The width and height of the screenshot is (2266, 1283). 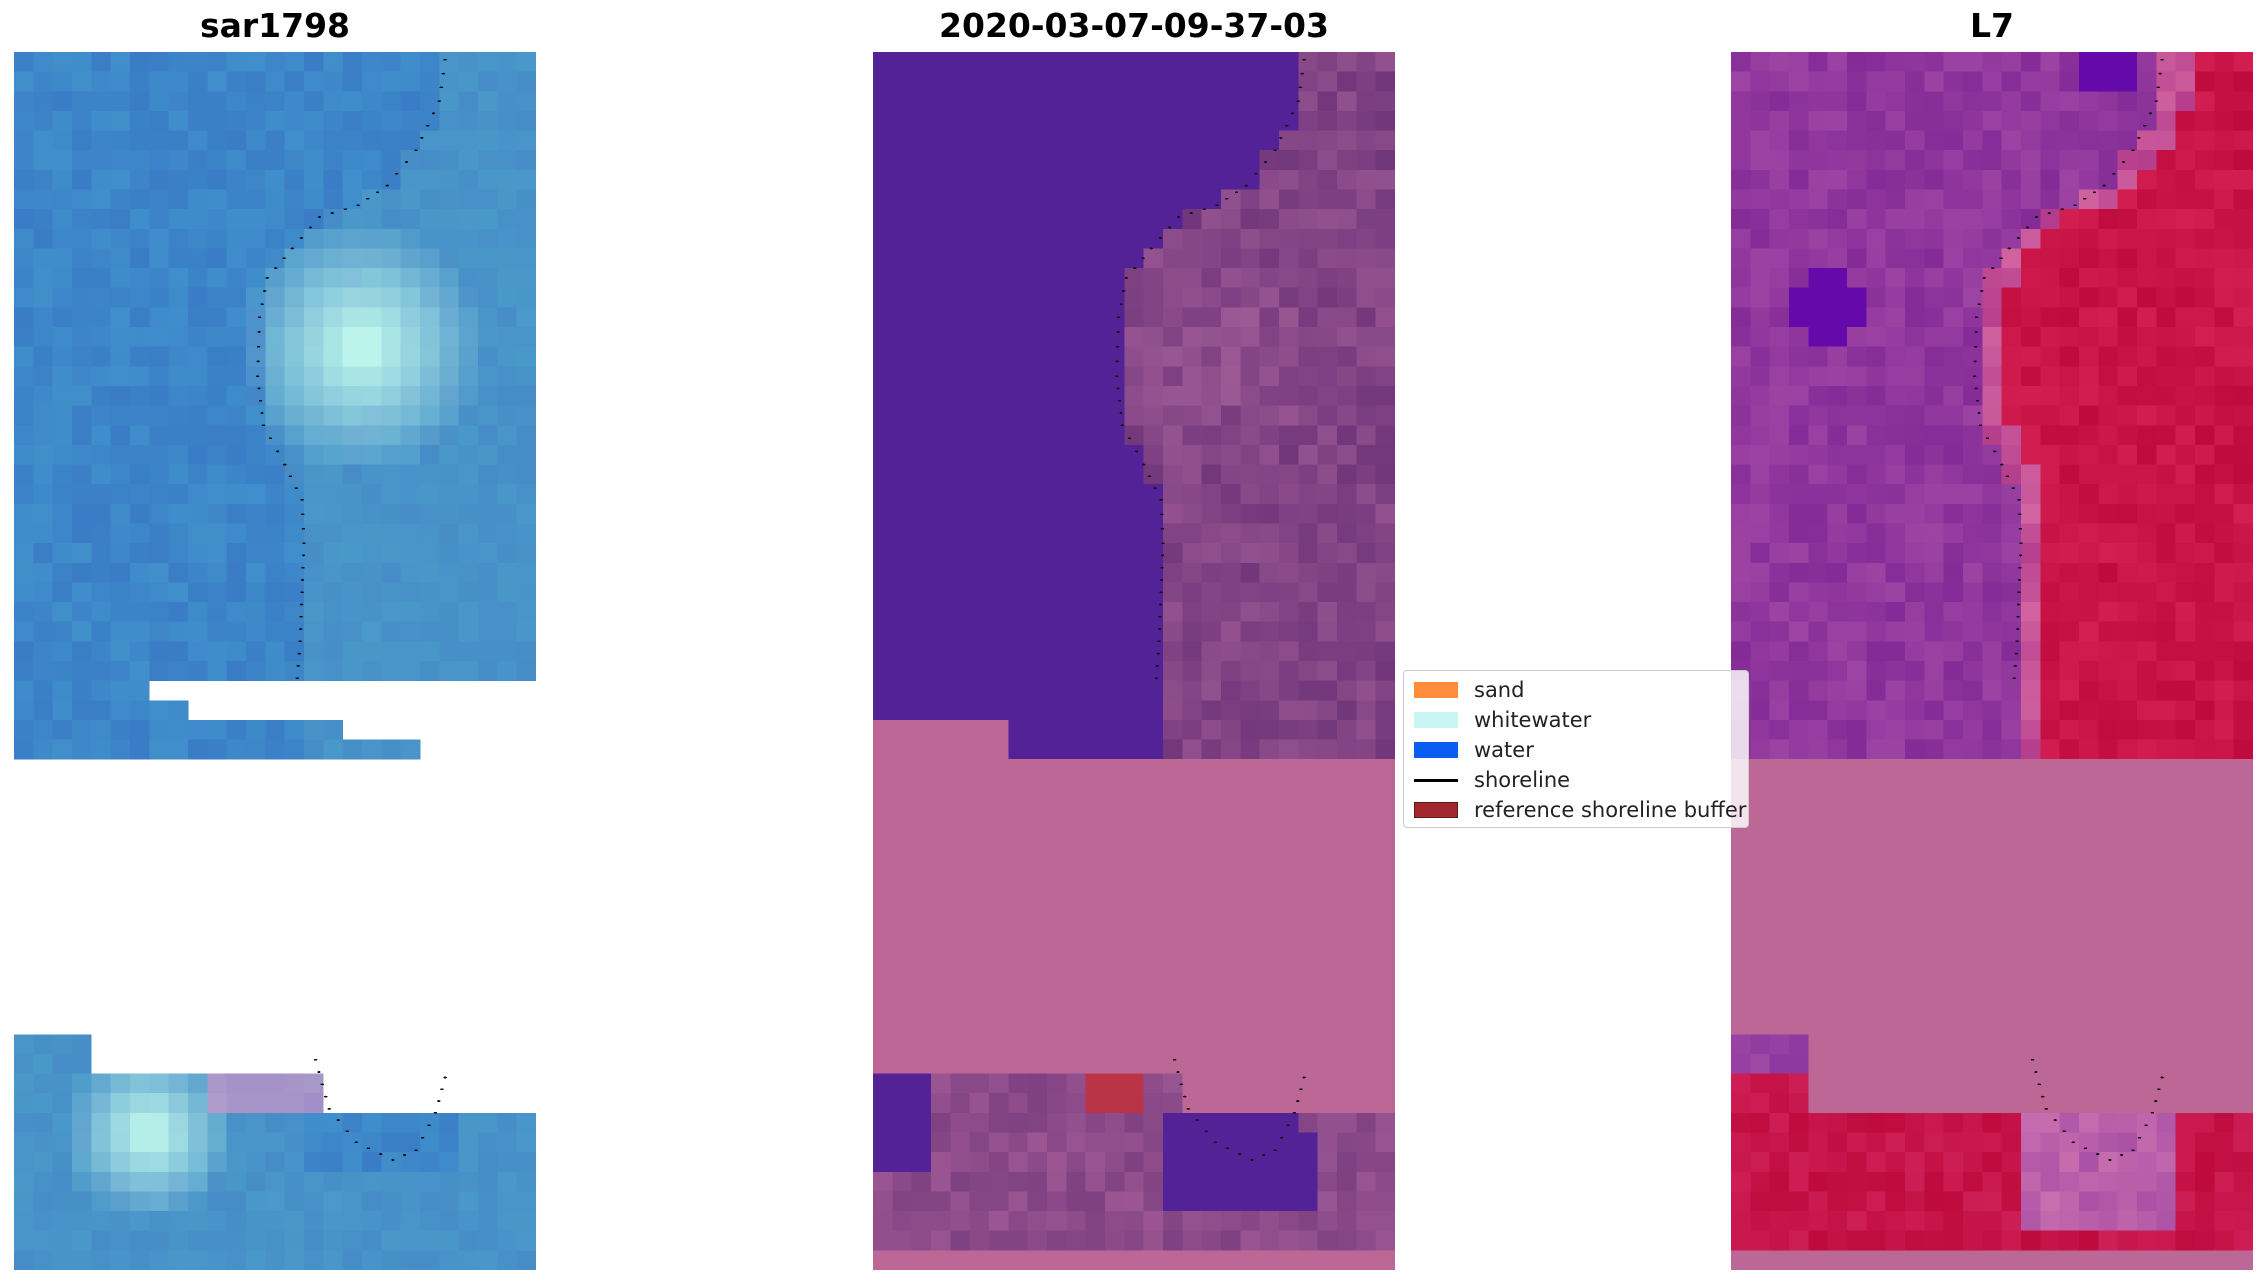 What do you see at coordinates (1533, 720) in the screenshot?
I see `legend-label-whitewater: whitewater` at bounding box center [1533, 720].